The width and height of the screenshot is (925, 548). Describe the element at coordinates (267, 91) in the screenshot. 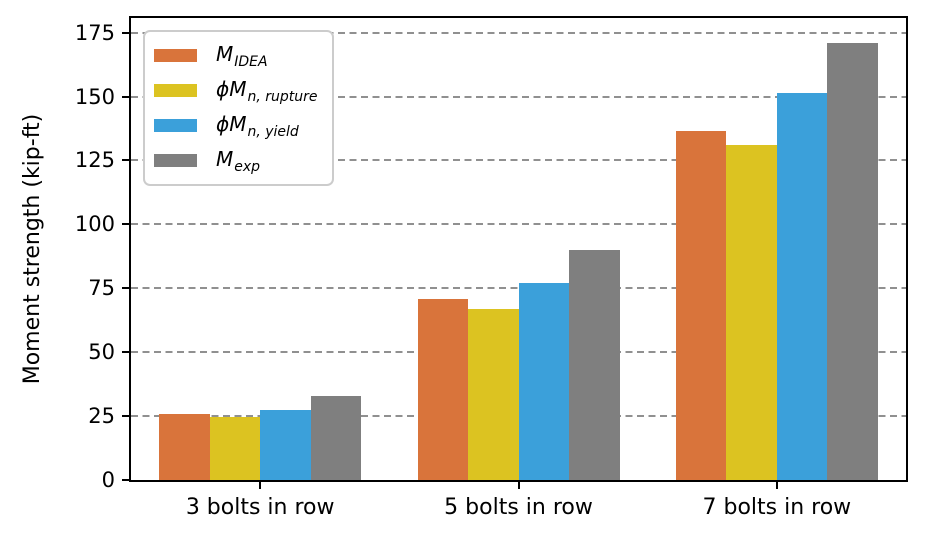

I see `legend-label-phi_Mn_rupture: ϕMn, rupture` at that location.